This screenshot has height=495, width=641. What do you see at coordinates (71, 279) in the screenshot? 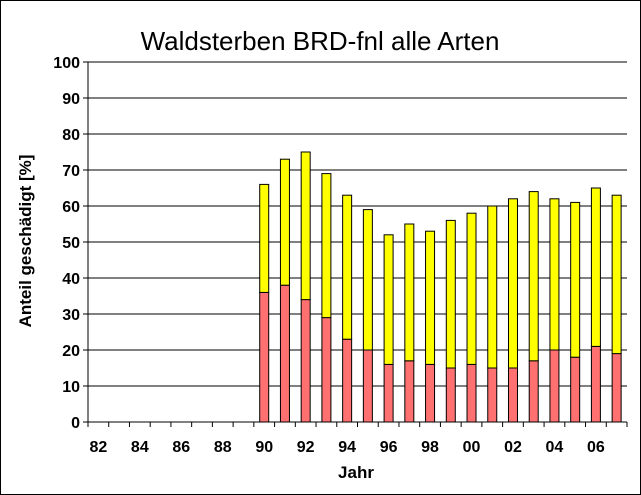
I see `y-tick-label: 40` at bounding box center [71, 279].